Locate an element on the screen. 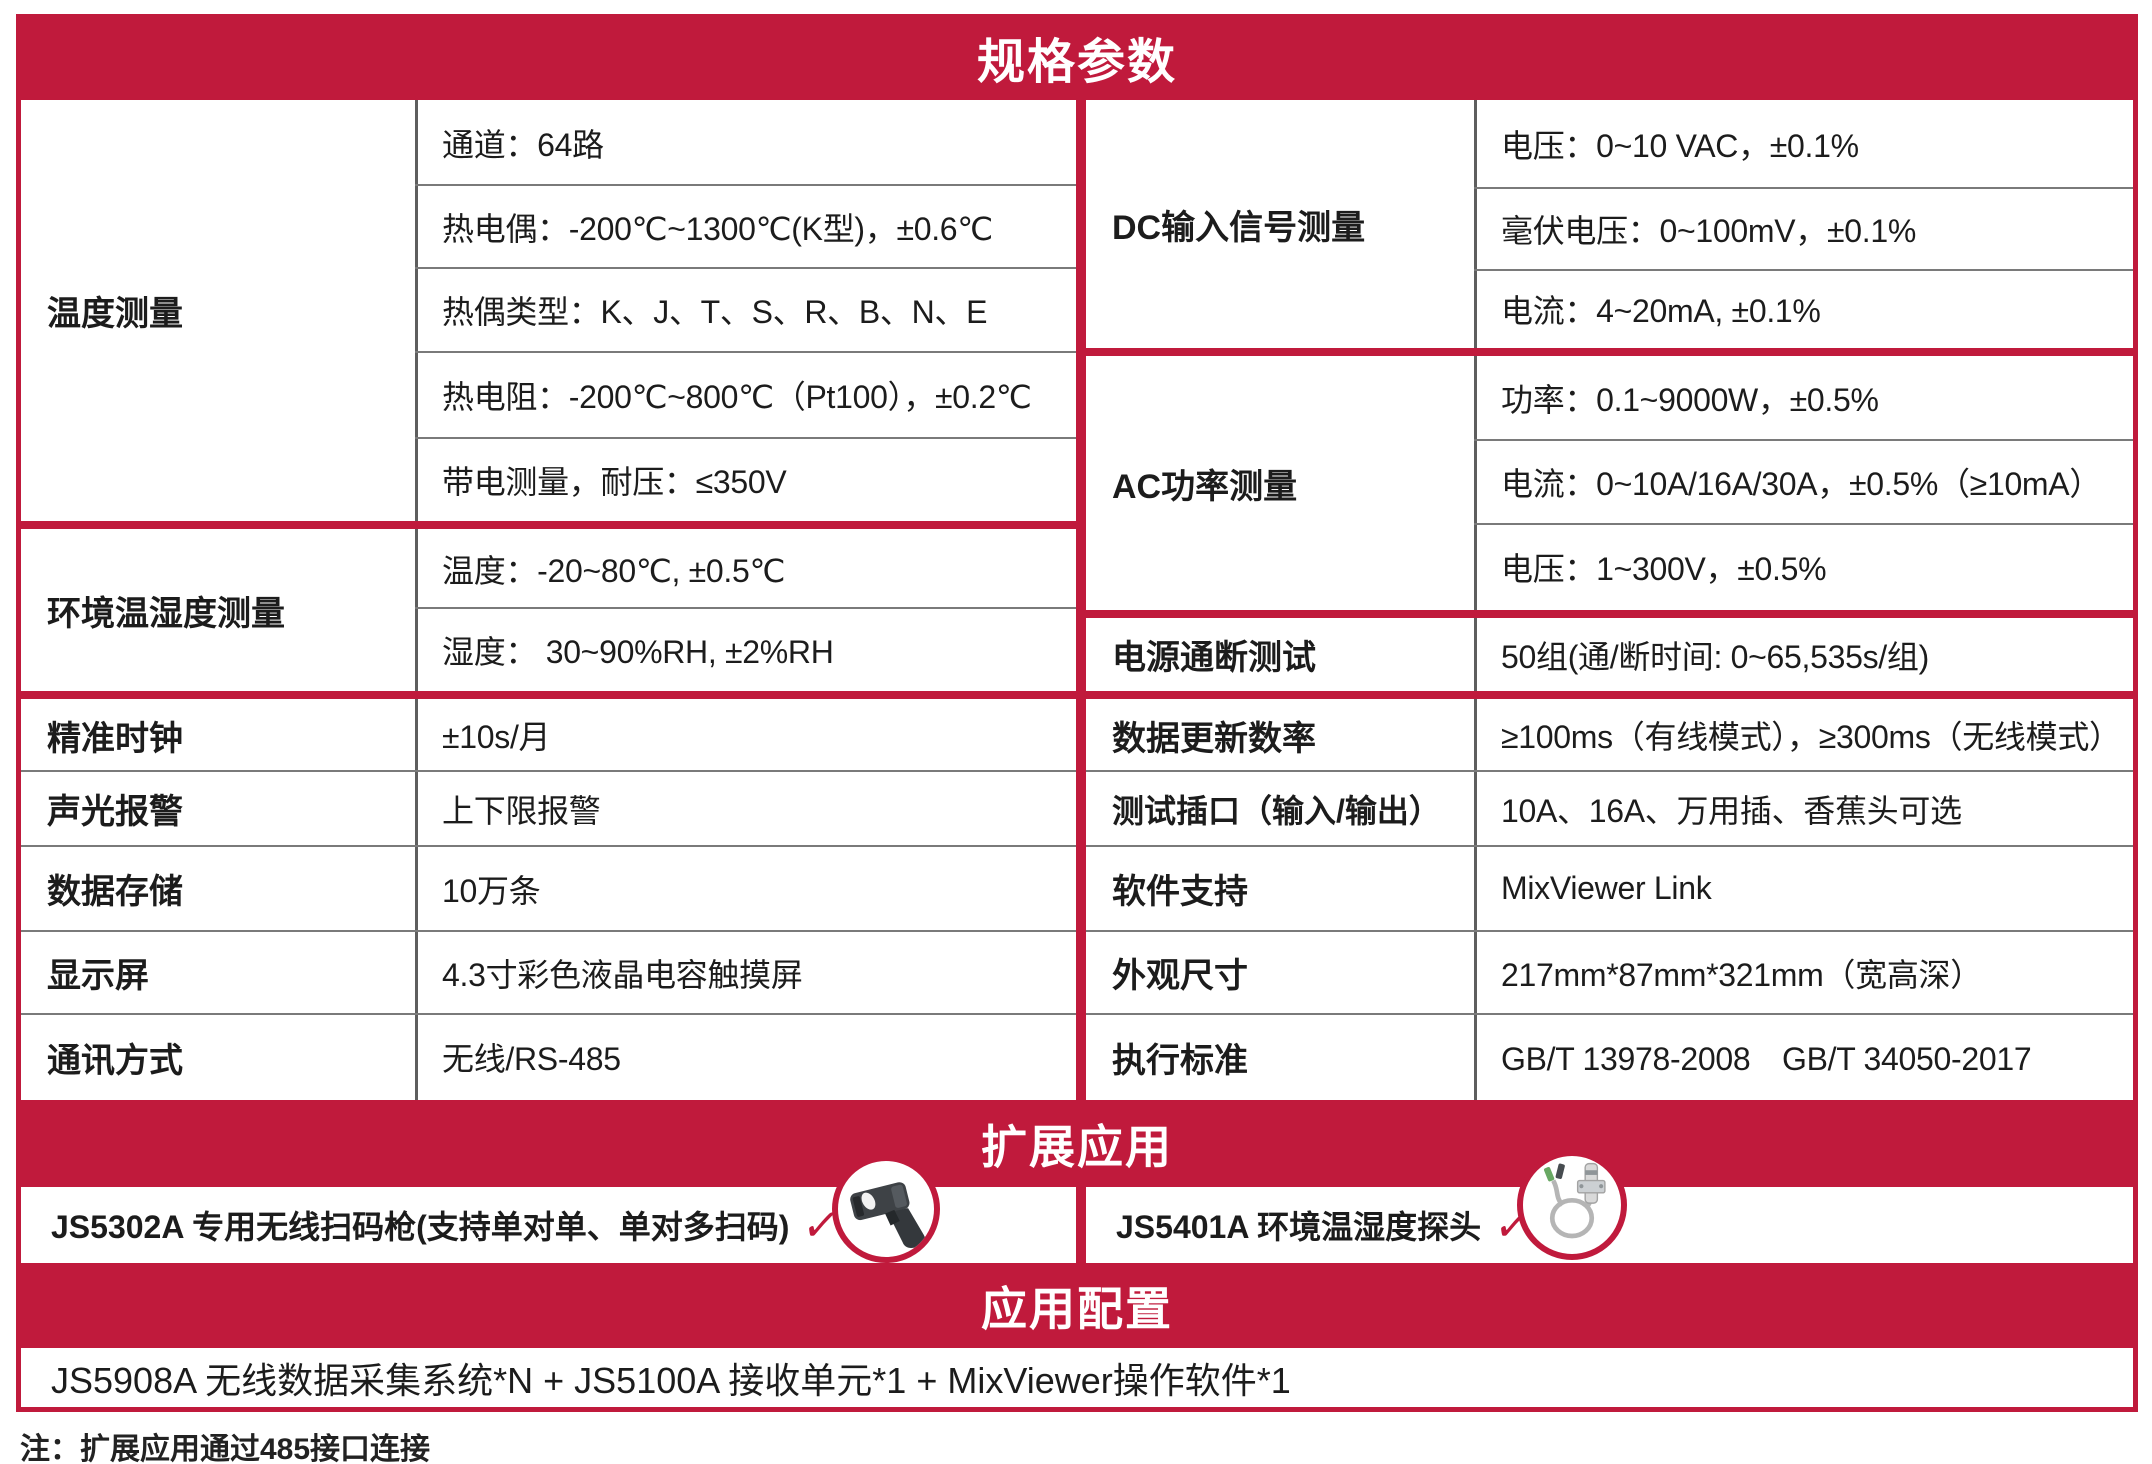 The width and height of the screenshot is (2152, 1464). value-channels: 通道：64路 is located at coordinates (523, 144).